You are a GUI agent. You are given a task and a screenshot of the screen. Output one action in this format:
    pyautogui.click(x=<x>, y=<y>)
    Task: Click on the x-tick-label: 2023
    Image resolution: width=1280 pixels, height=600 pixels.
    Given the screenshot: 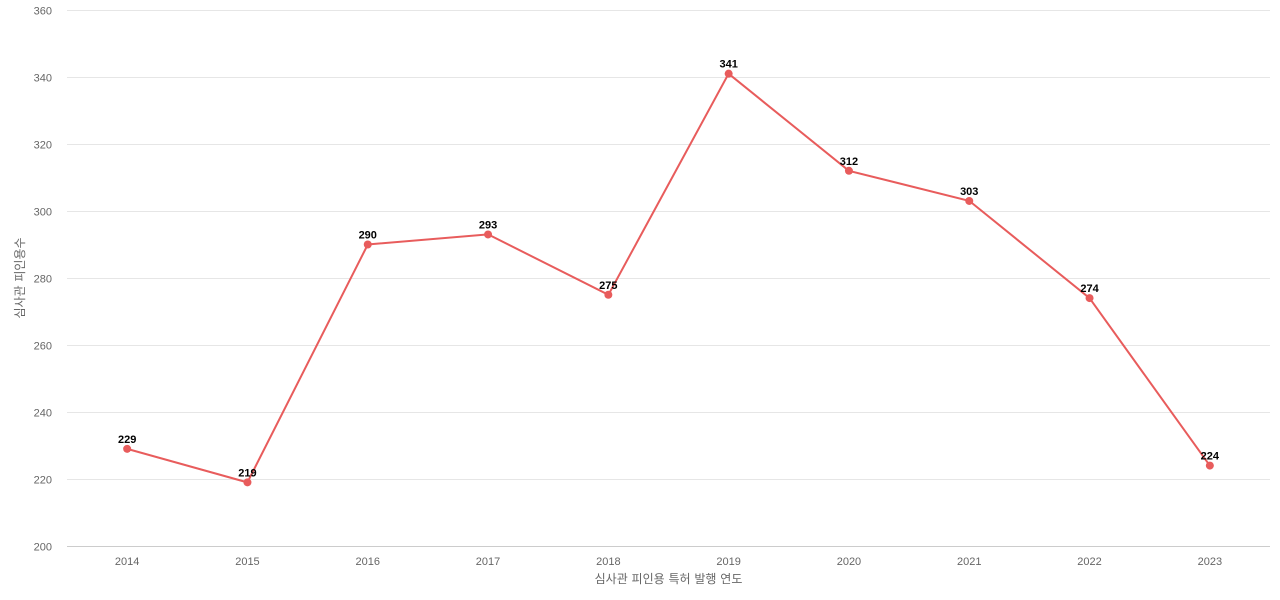 What is the action you would take?
    pyautogui.click(x=1210, y=562)
    